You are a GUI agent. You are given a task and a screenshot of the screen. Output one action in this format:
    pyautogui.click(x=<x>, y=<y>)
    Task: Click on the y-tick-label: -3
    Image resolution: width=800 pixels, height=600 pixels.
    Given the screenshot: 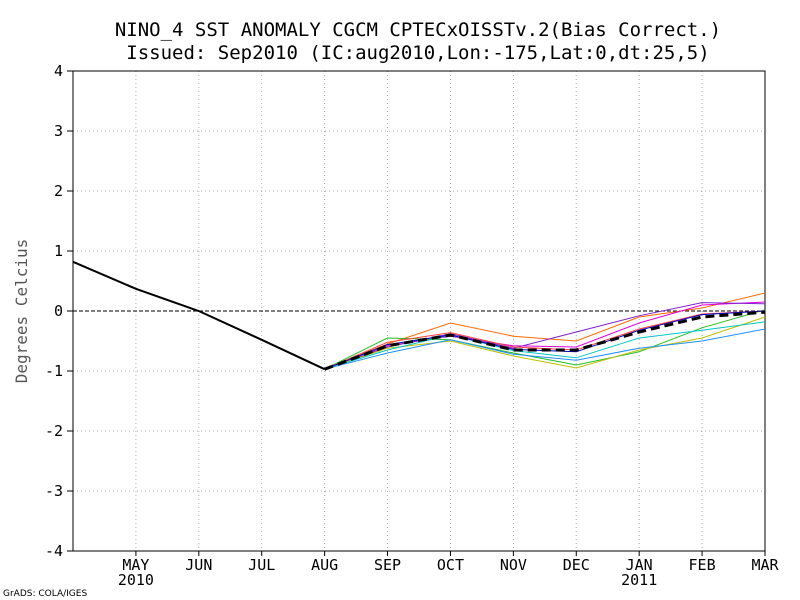 What is the action you would take?
    pyautogui.click(x=54, y=491)
    